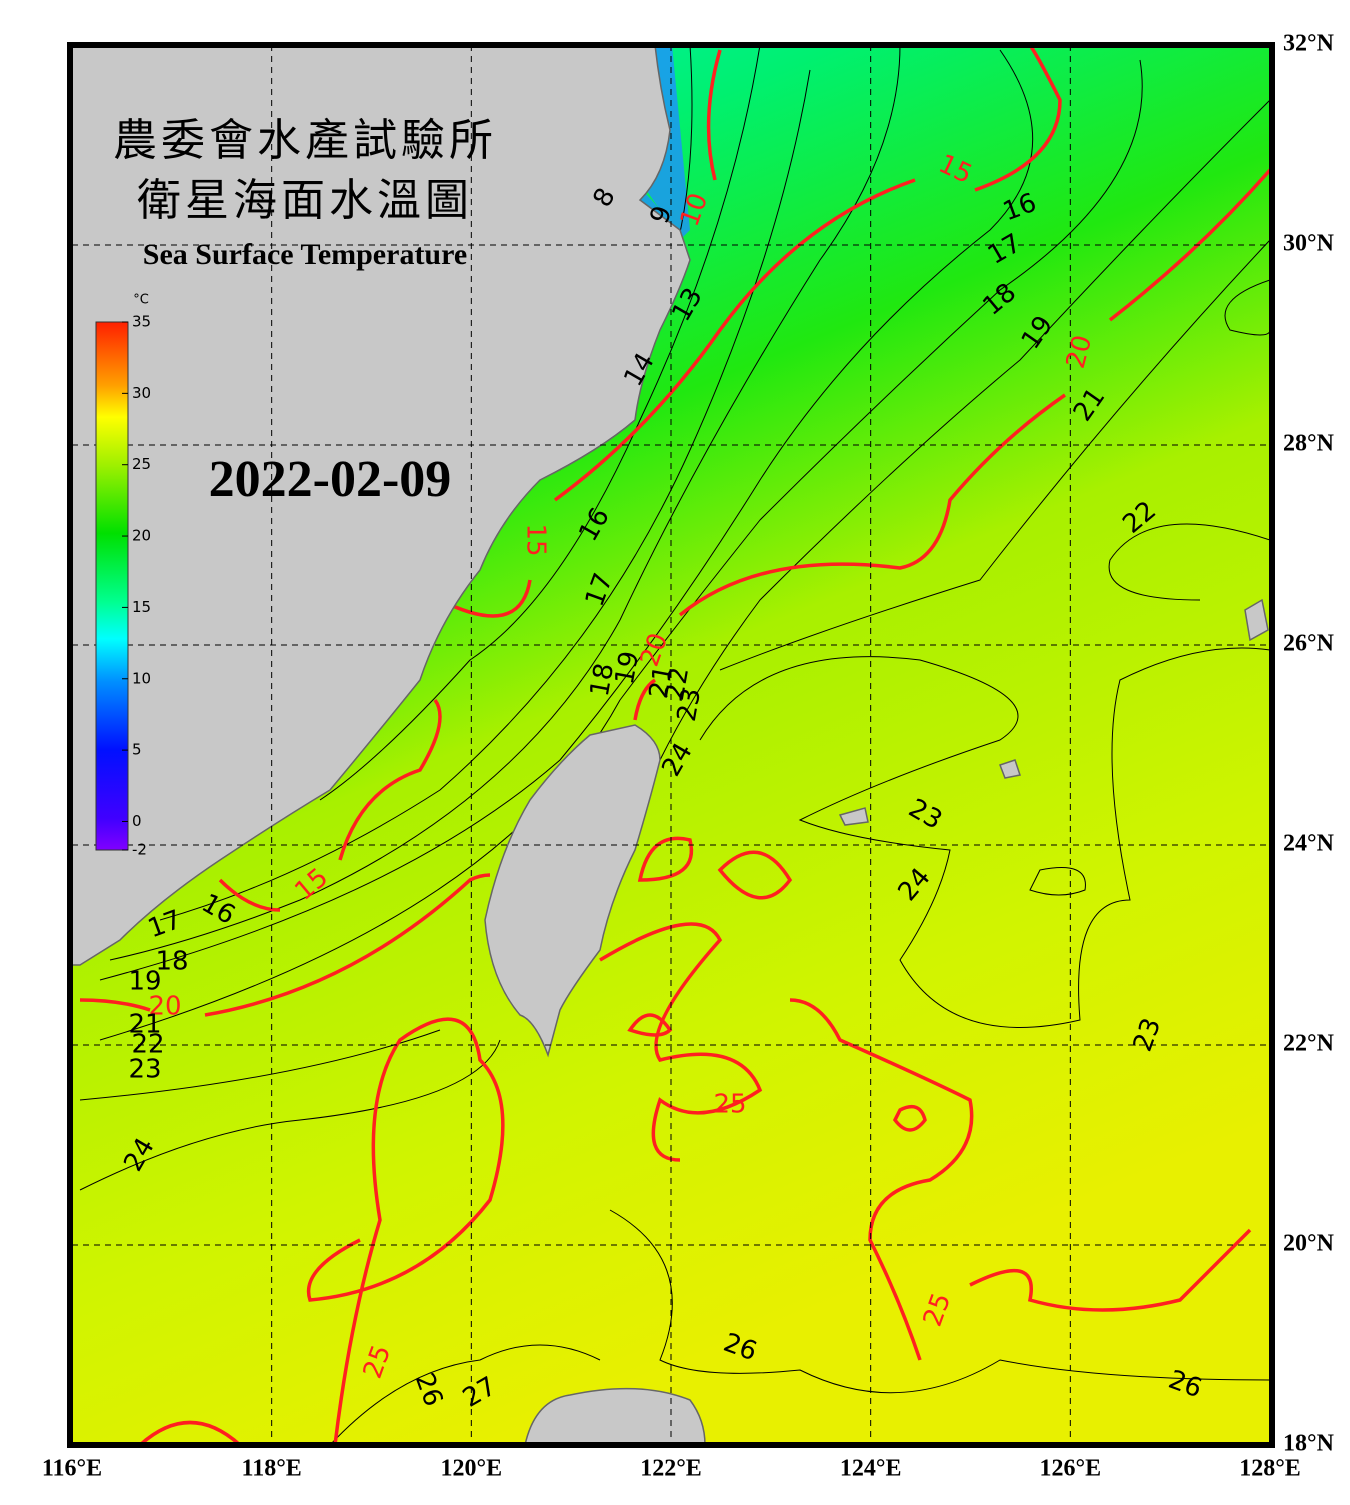 Image resolution: width=1350 pixels, height=1505 pixels. What do you see at coordinates (1071, 1469) in the screenshot?
I see `lon-label: 126°E` at bounding box center [1071, 1469].